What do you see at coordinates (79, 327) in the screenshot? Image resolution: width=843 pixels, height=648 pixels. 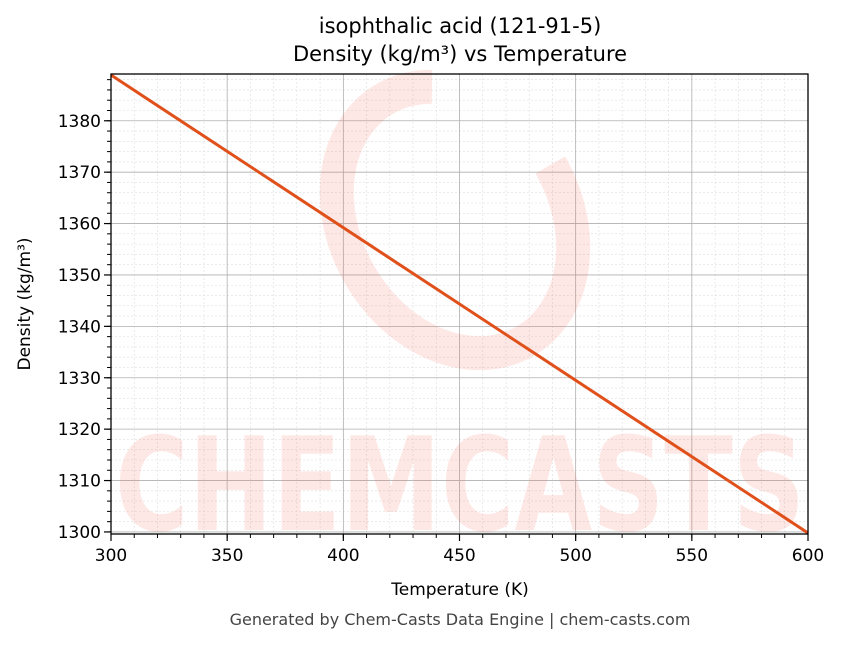 I see `y-tick-label: 1340` at bounding box center [79, 327].